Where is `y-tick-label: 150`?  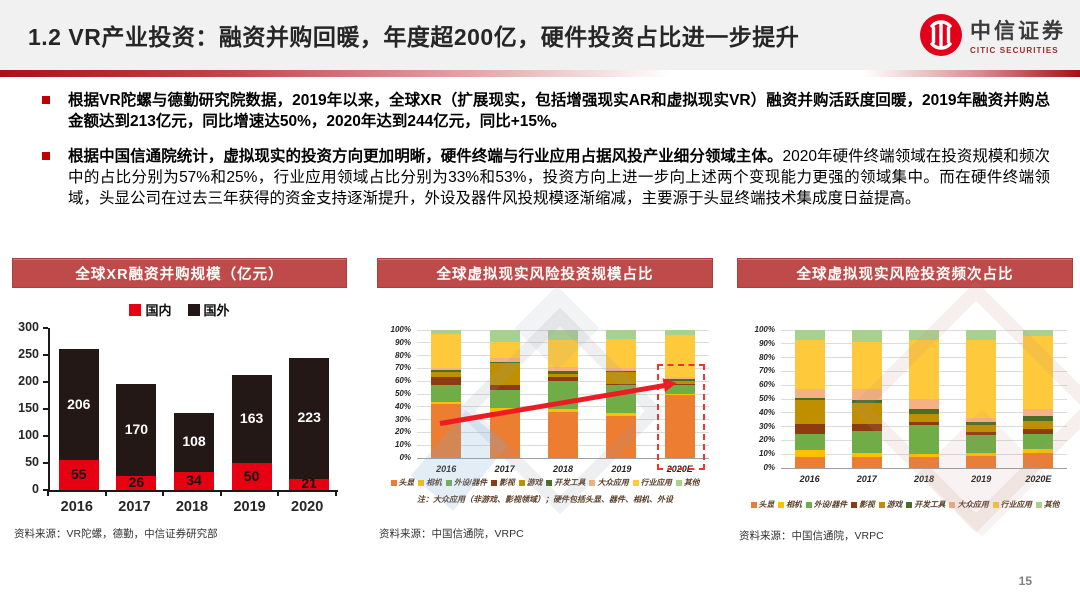
y-tick-label: 150 is located at coordinates (28, 408).